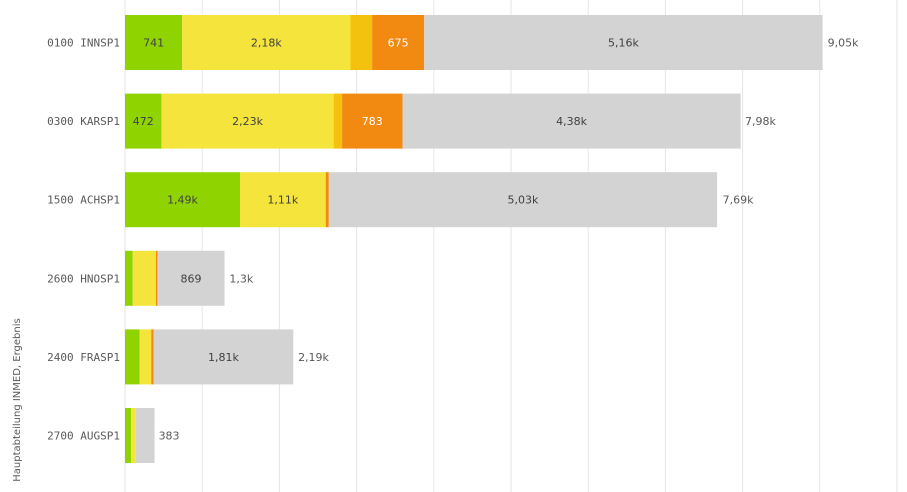 This screenshot has width=907, height=492. I want to click on segment-label: 5,03k, so click(523, 200).